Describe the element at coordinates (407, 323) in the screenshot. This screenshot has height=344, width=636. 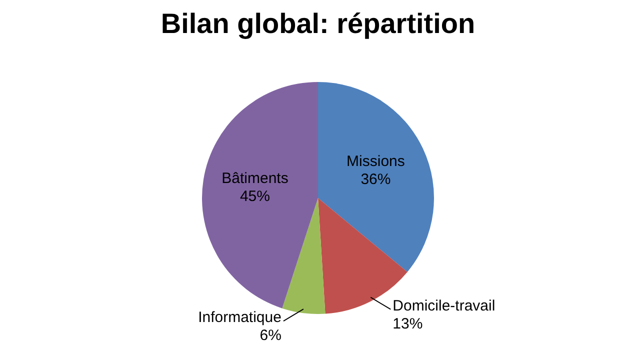
I see `data-label: 13%` at that location.